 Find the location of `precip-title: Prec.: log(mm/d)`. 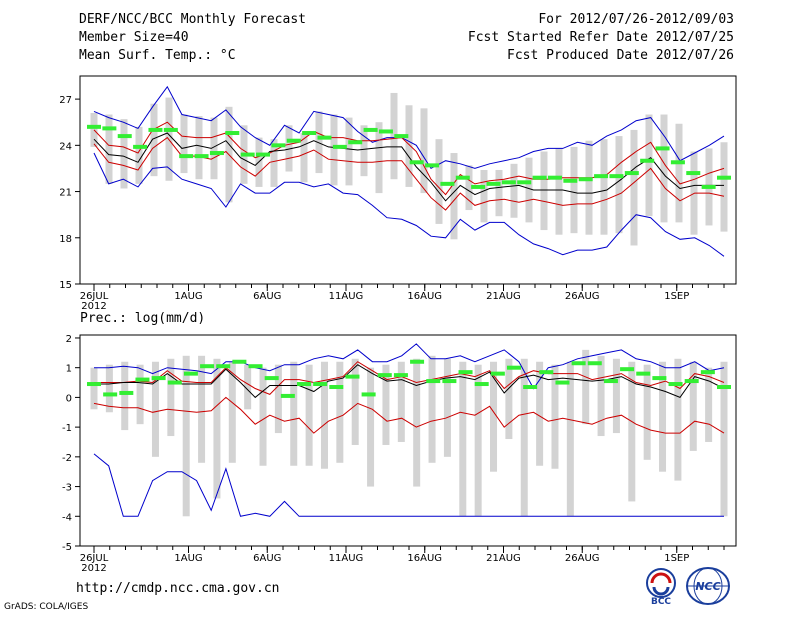

precip-title: Prec.: log(mm/d) is located at coordinates (142, 318).